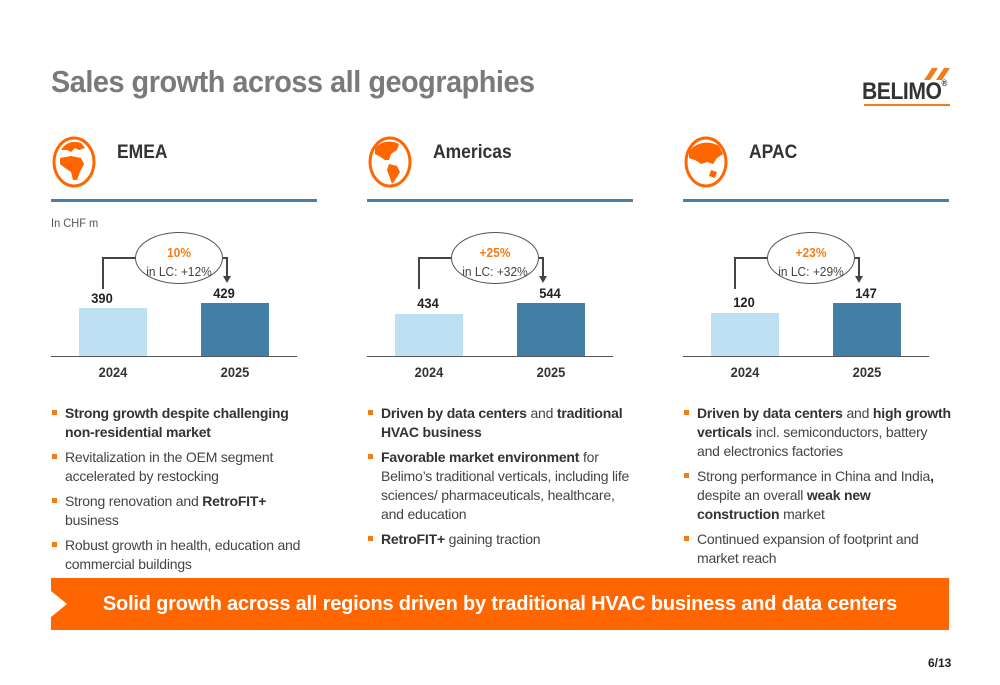  What do you see at coordinates (293, 81) in the screenshot?
I see `page-title: Sales growth across all geographies` at bounding box center [293, 81].